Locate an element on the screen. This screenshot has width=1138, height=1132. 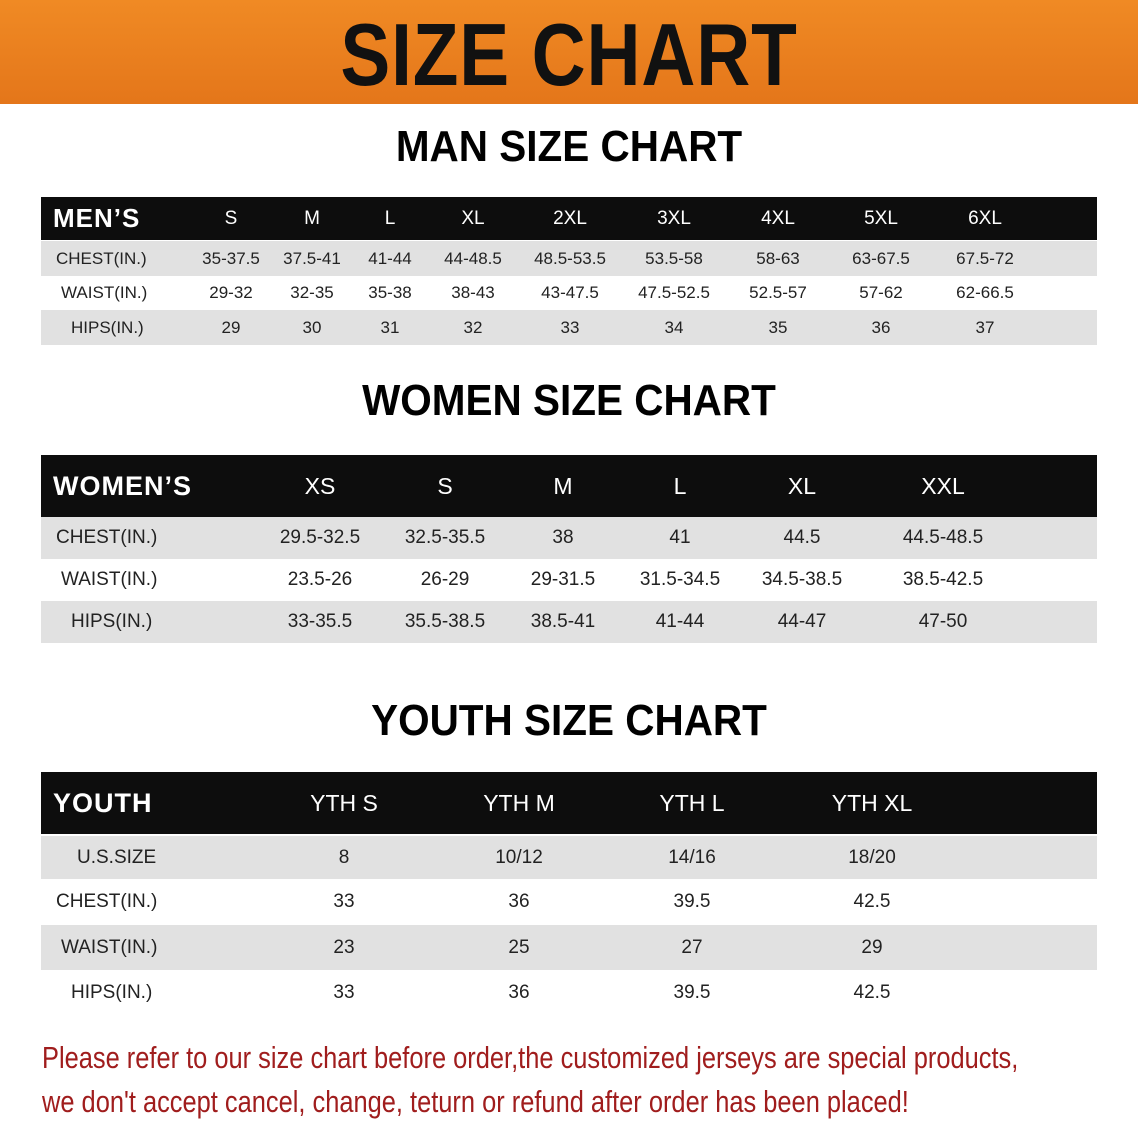
table-cell: 44-48.5 is located at coordinates (473, 258).